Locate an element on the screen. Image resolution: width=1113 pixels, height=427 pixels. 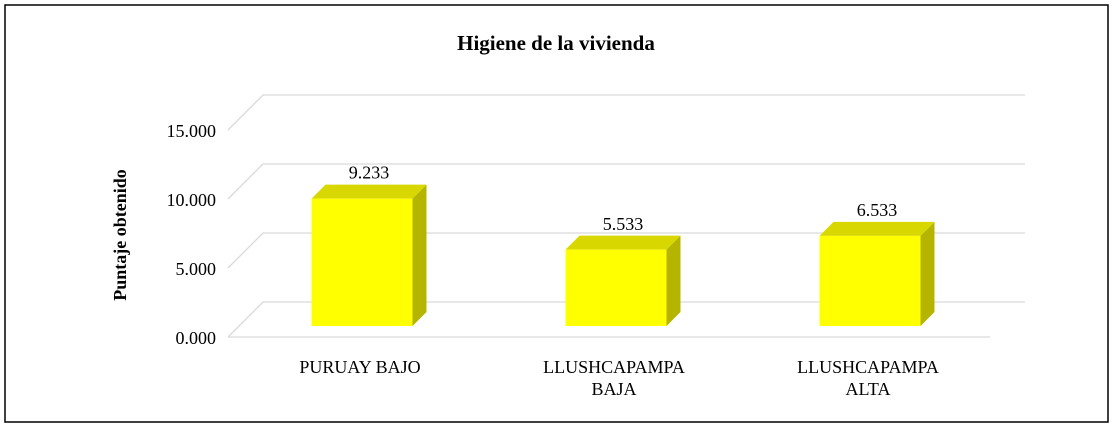
value-label: 9.233 is located at coordinates (369, 173).